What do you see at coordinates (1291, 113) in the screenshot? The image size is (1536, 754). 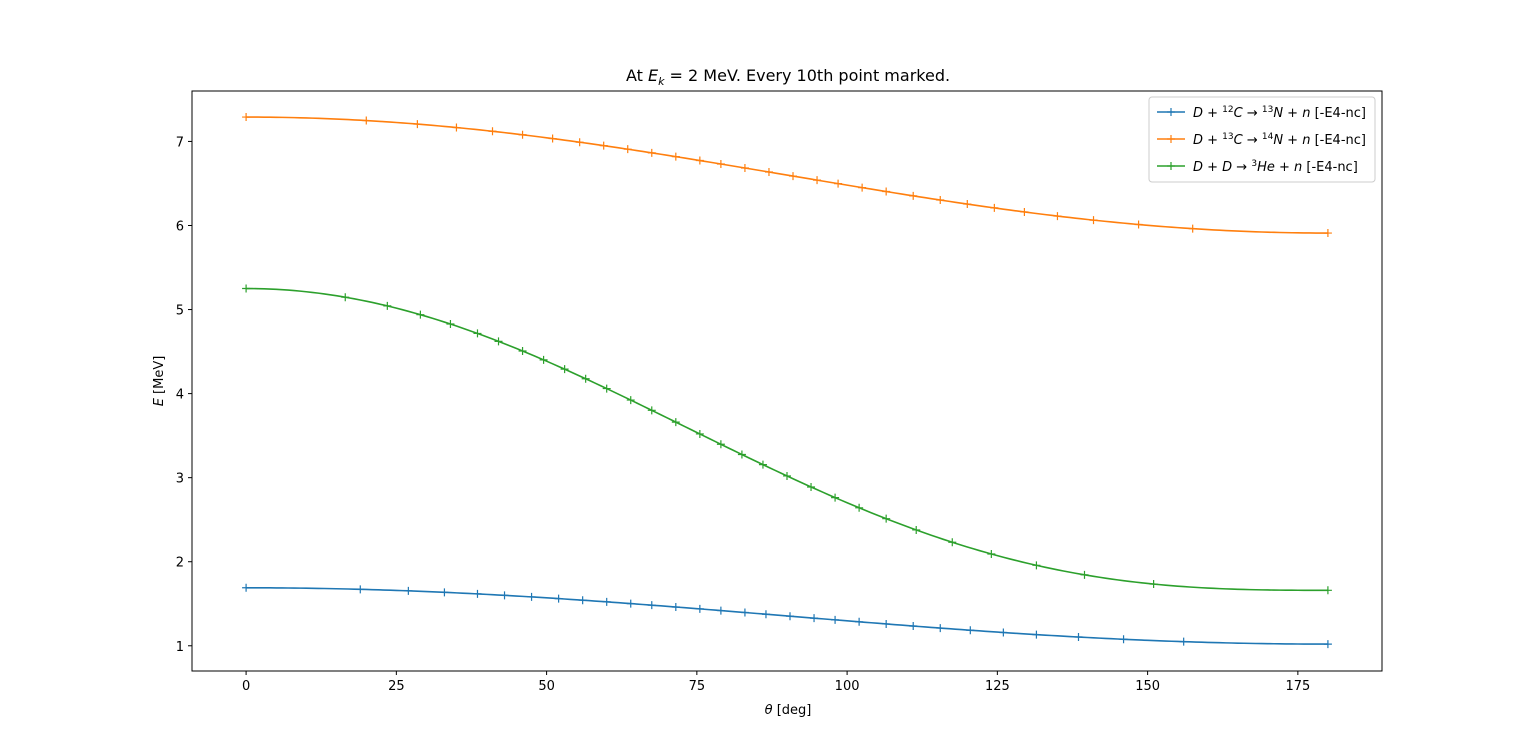 I see `legend-text-part: N + n` at bounding box center [1291, 113].